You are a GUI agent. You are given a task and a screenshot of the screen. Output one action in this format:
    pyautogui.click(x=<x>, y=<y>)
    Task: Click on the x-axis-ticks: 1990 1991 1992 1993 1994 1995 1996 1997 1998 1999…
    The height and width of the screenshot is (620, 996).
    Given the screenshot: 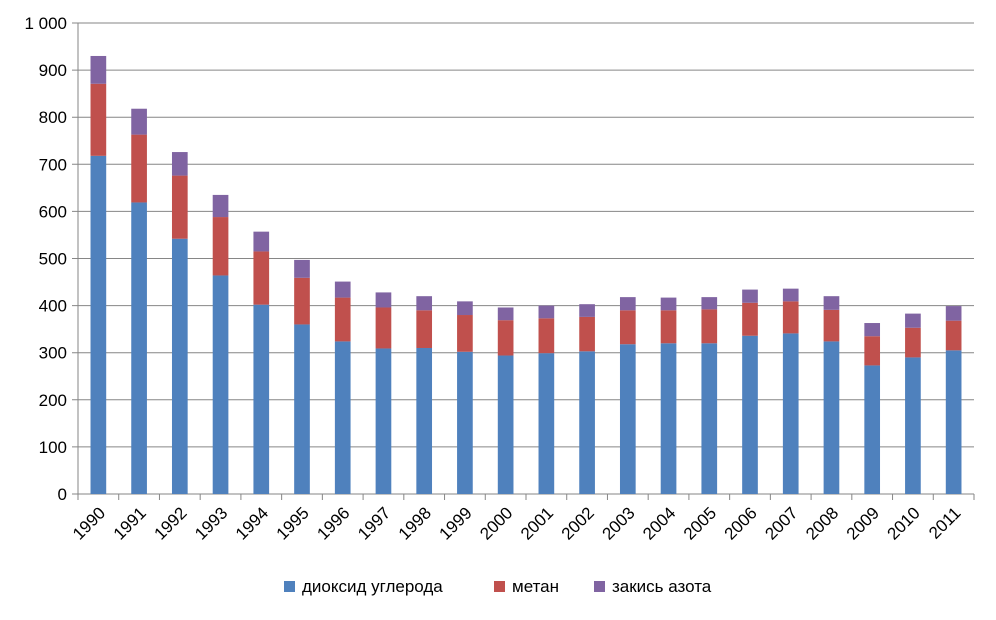 What is the action you would take?
    pyautogui.click(x=522, y=519)
    